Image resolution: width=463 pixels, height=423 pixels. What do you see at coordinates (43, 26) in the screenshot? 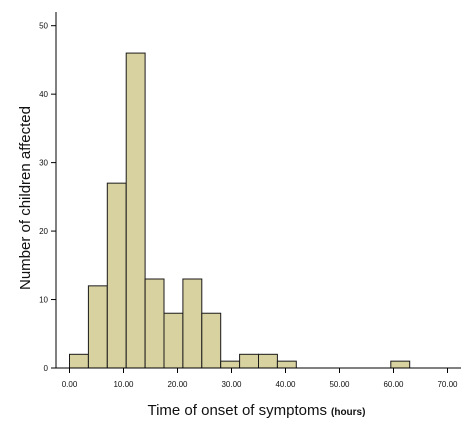
I see `y-tick-label: 50` at bounding box center [43, 26].